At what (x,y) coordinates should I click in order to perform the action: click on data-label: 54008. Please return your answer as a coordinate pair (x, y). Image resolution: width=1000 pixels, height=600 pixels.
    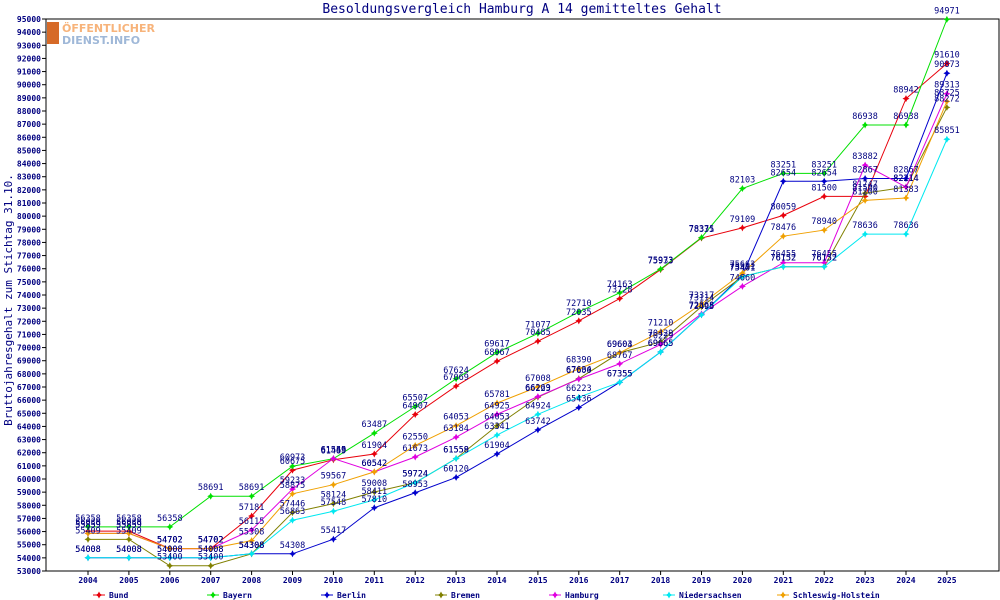
    Looking at the image, I should click on (88, 550).